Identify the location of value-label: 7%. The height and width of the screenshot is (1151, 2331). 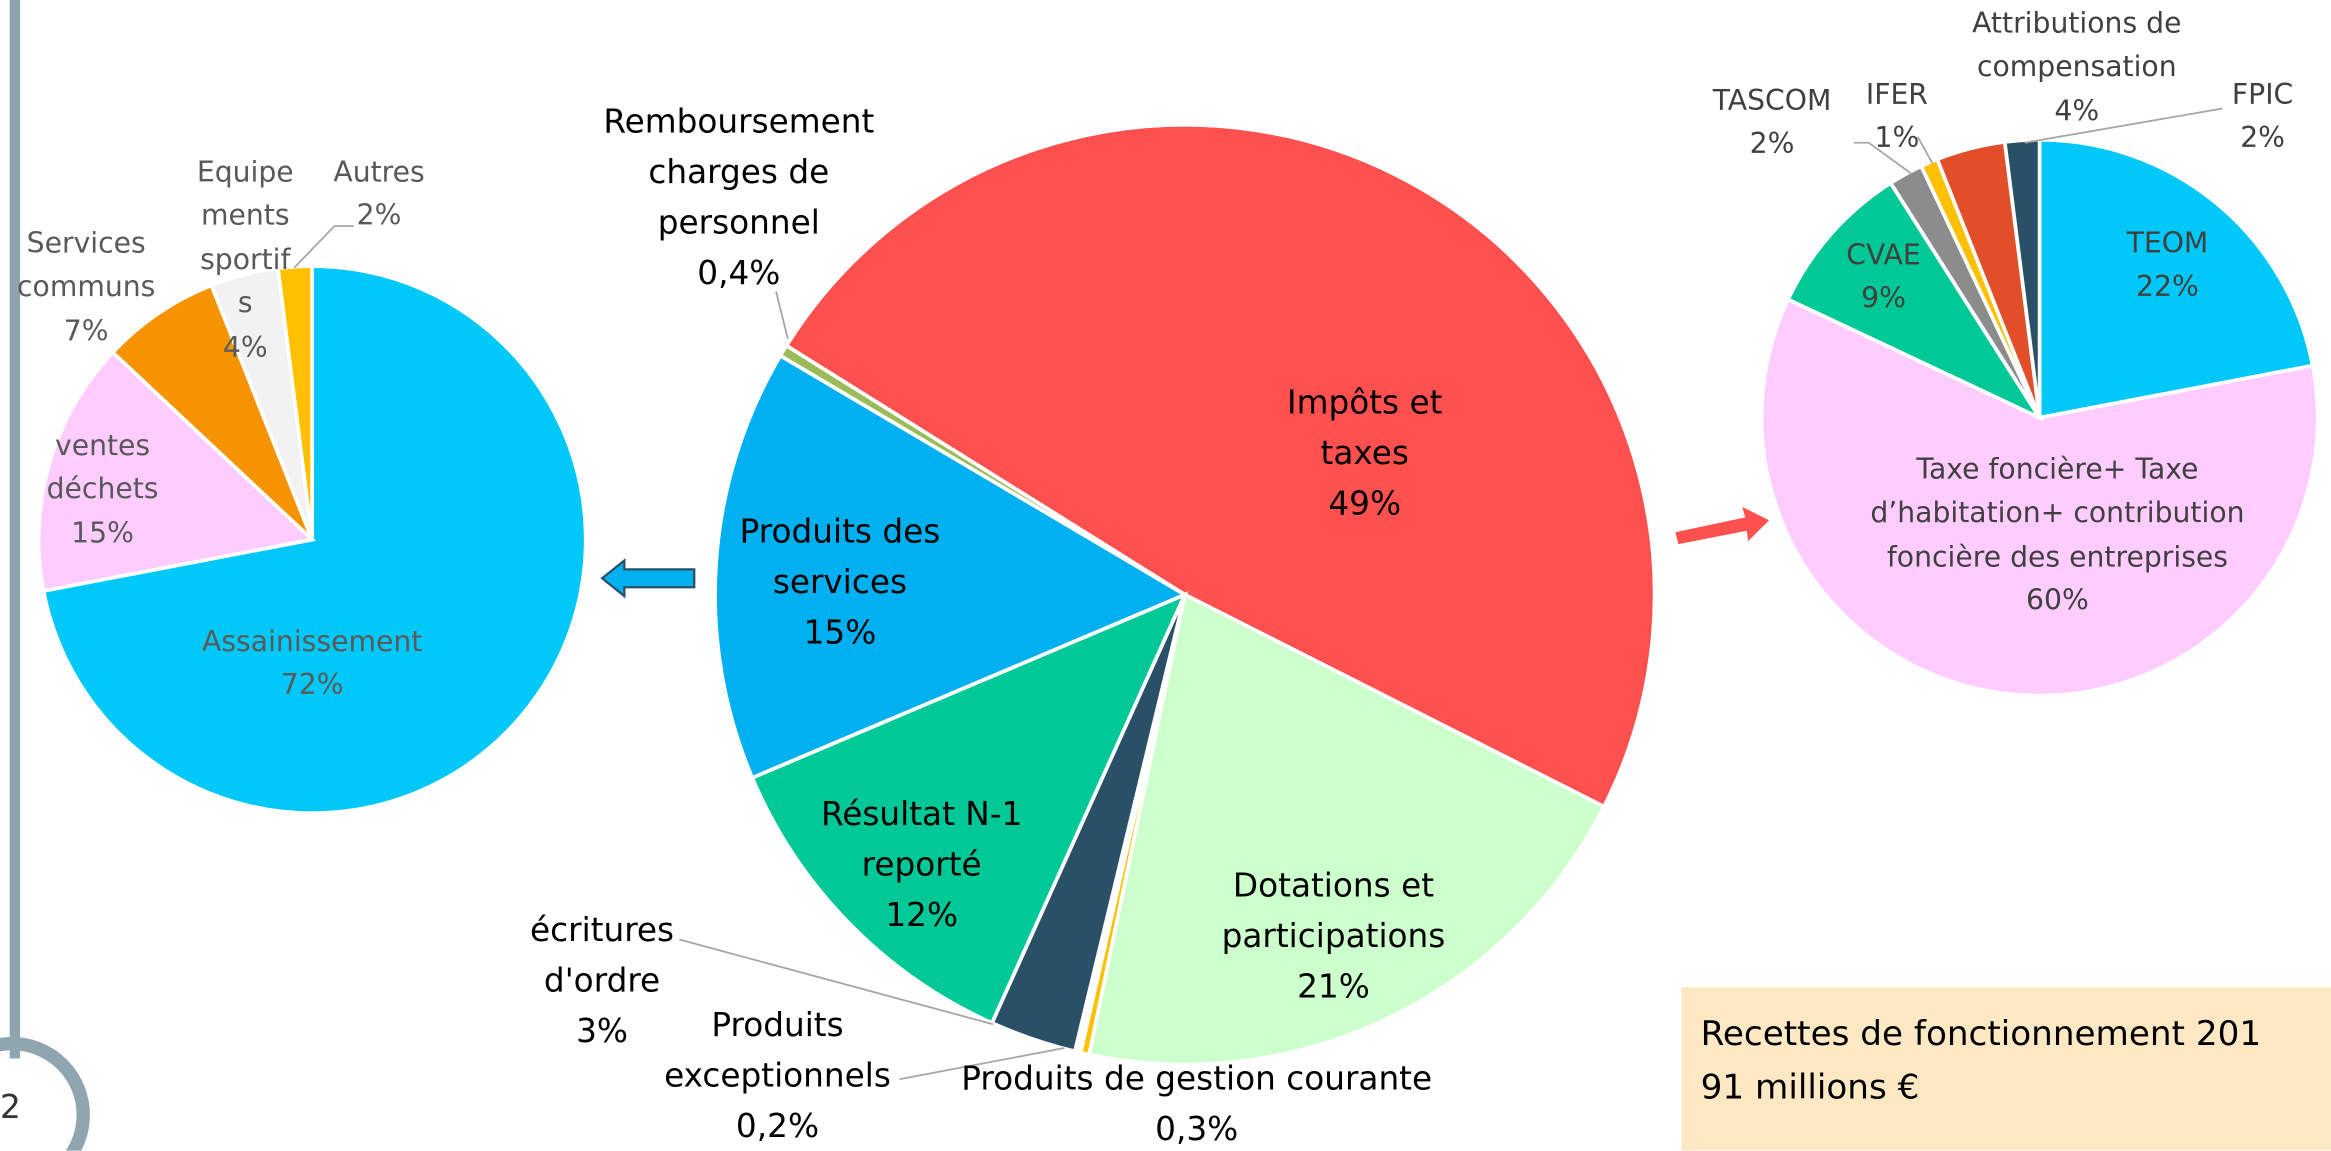
(86, 331).